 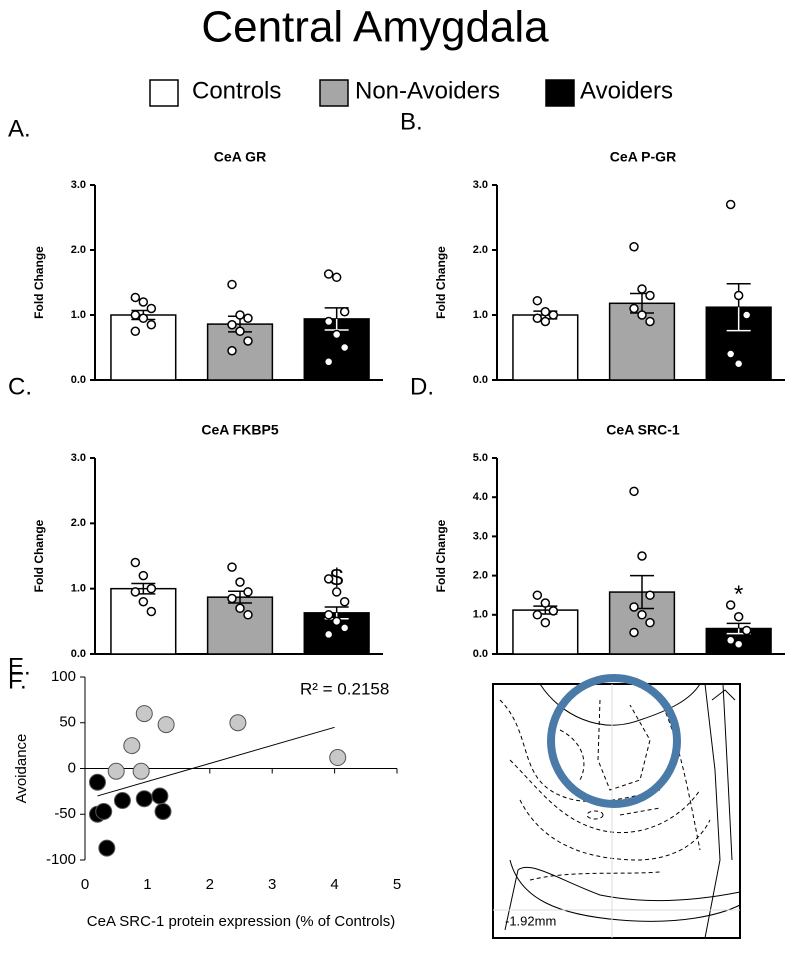 What do you see at coordinates (422, 386) in the screenshot?
I see `panel-letter: D.` at bounding box center [422, 386].